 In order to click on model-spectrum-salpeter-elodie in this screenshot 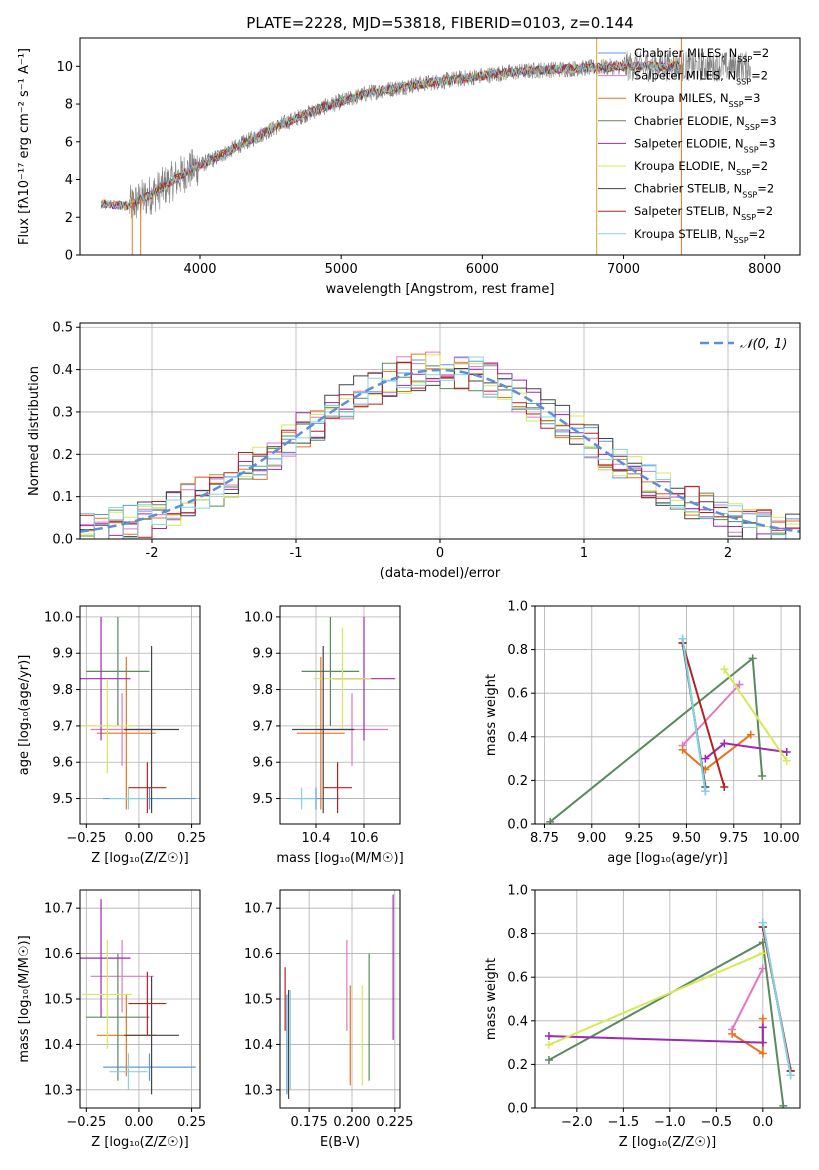, I will do `click(390, 135)`.